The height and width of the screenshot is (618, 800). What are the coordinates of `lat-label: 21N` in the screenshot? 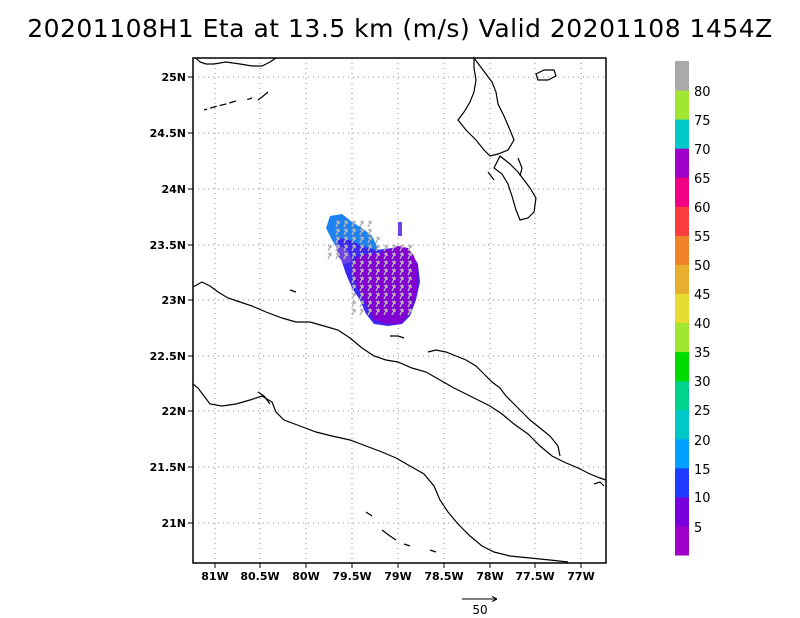 It's located at (173, 523).